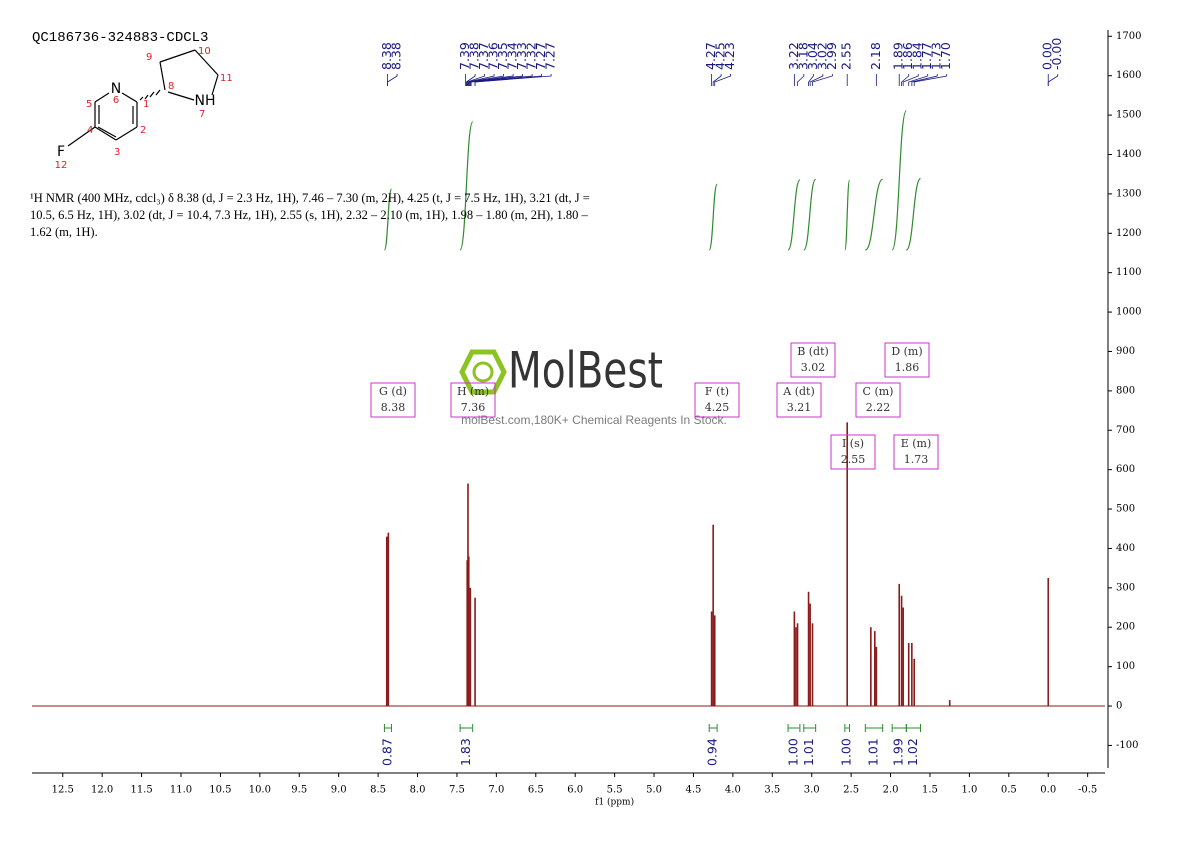 This screenshot has width=1190, height=841. What do you see at coordinates (720, 56) in the screenshot?
I see `peak-label: 4.25` at bounding box center [720, 56].